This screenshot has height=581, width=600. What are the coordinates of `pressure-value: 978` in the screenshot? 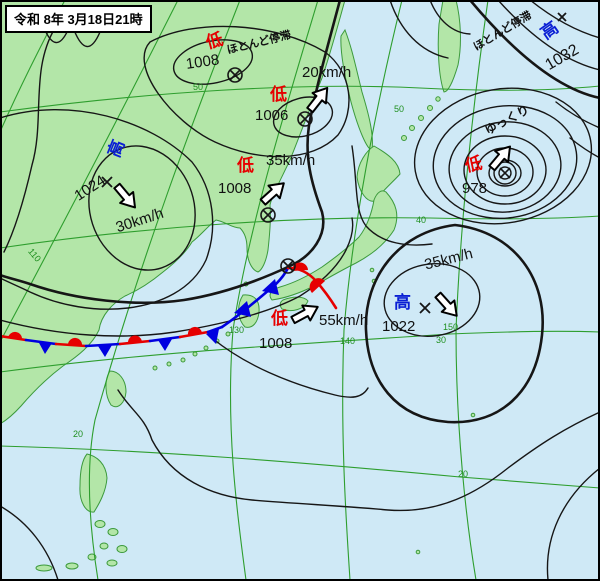 It's located at (475, 188).